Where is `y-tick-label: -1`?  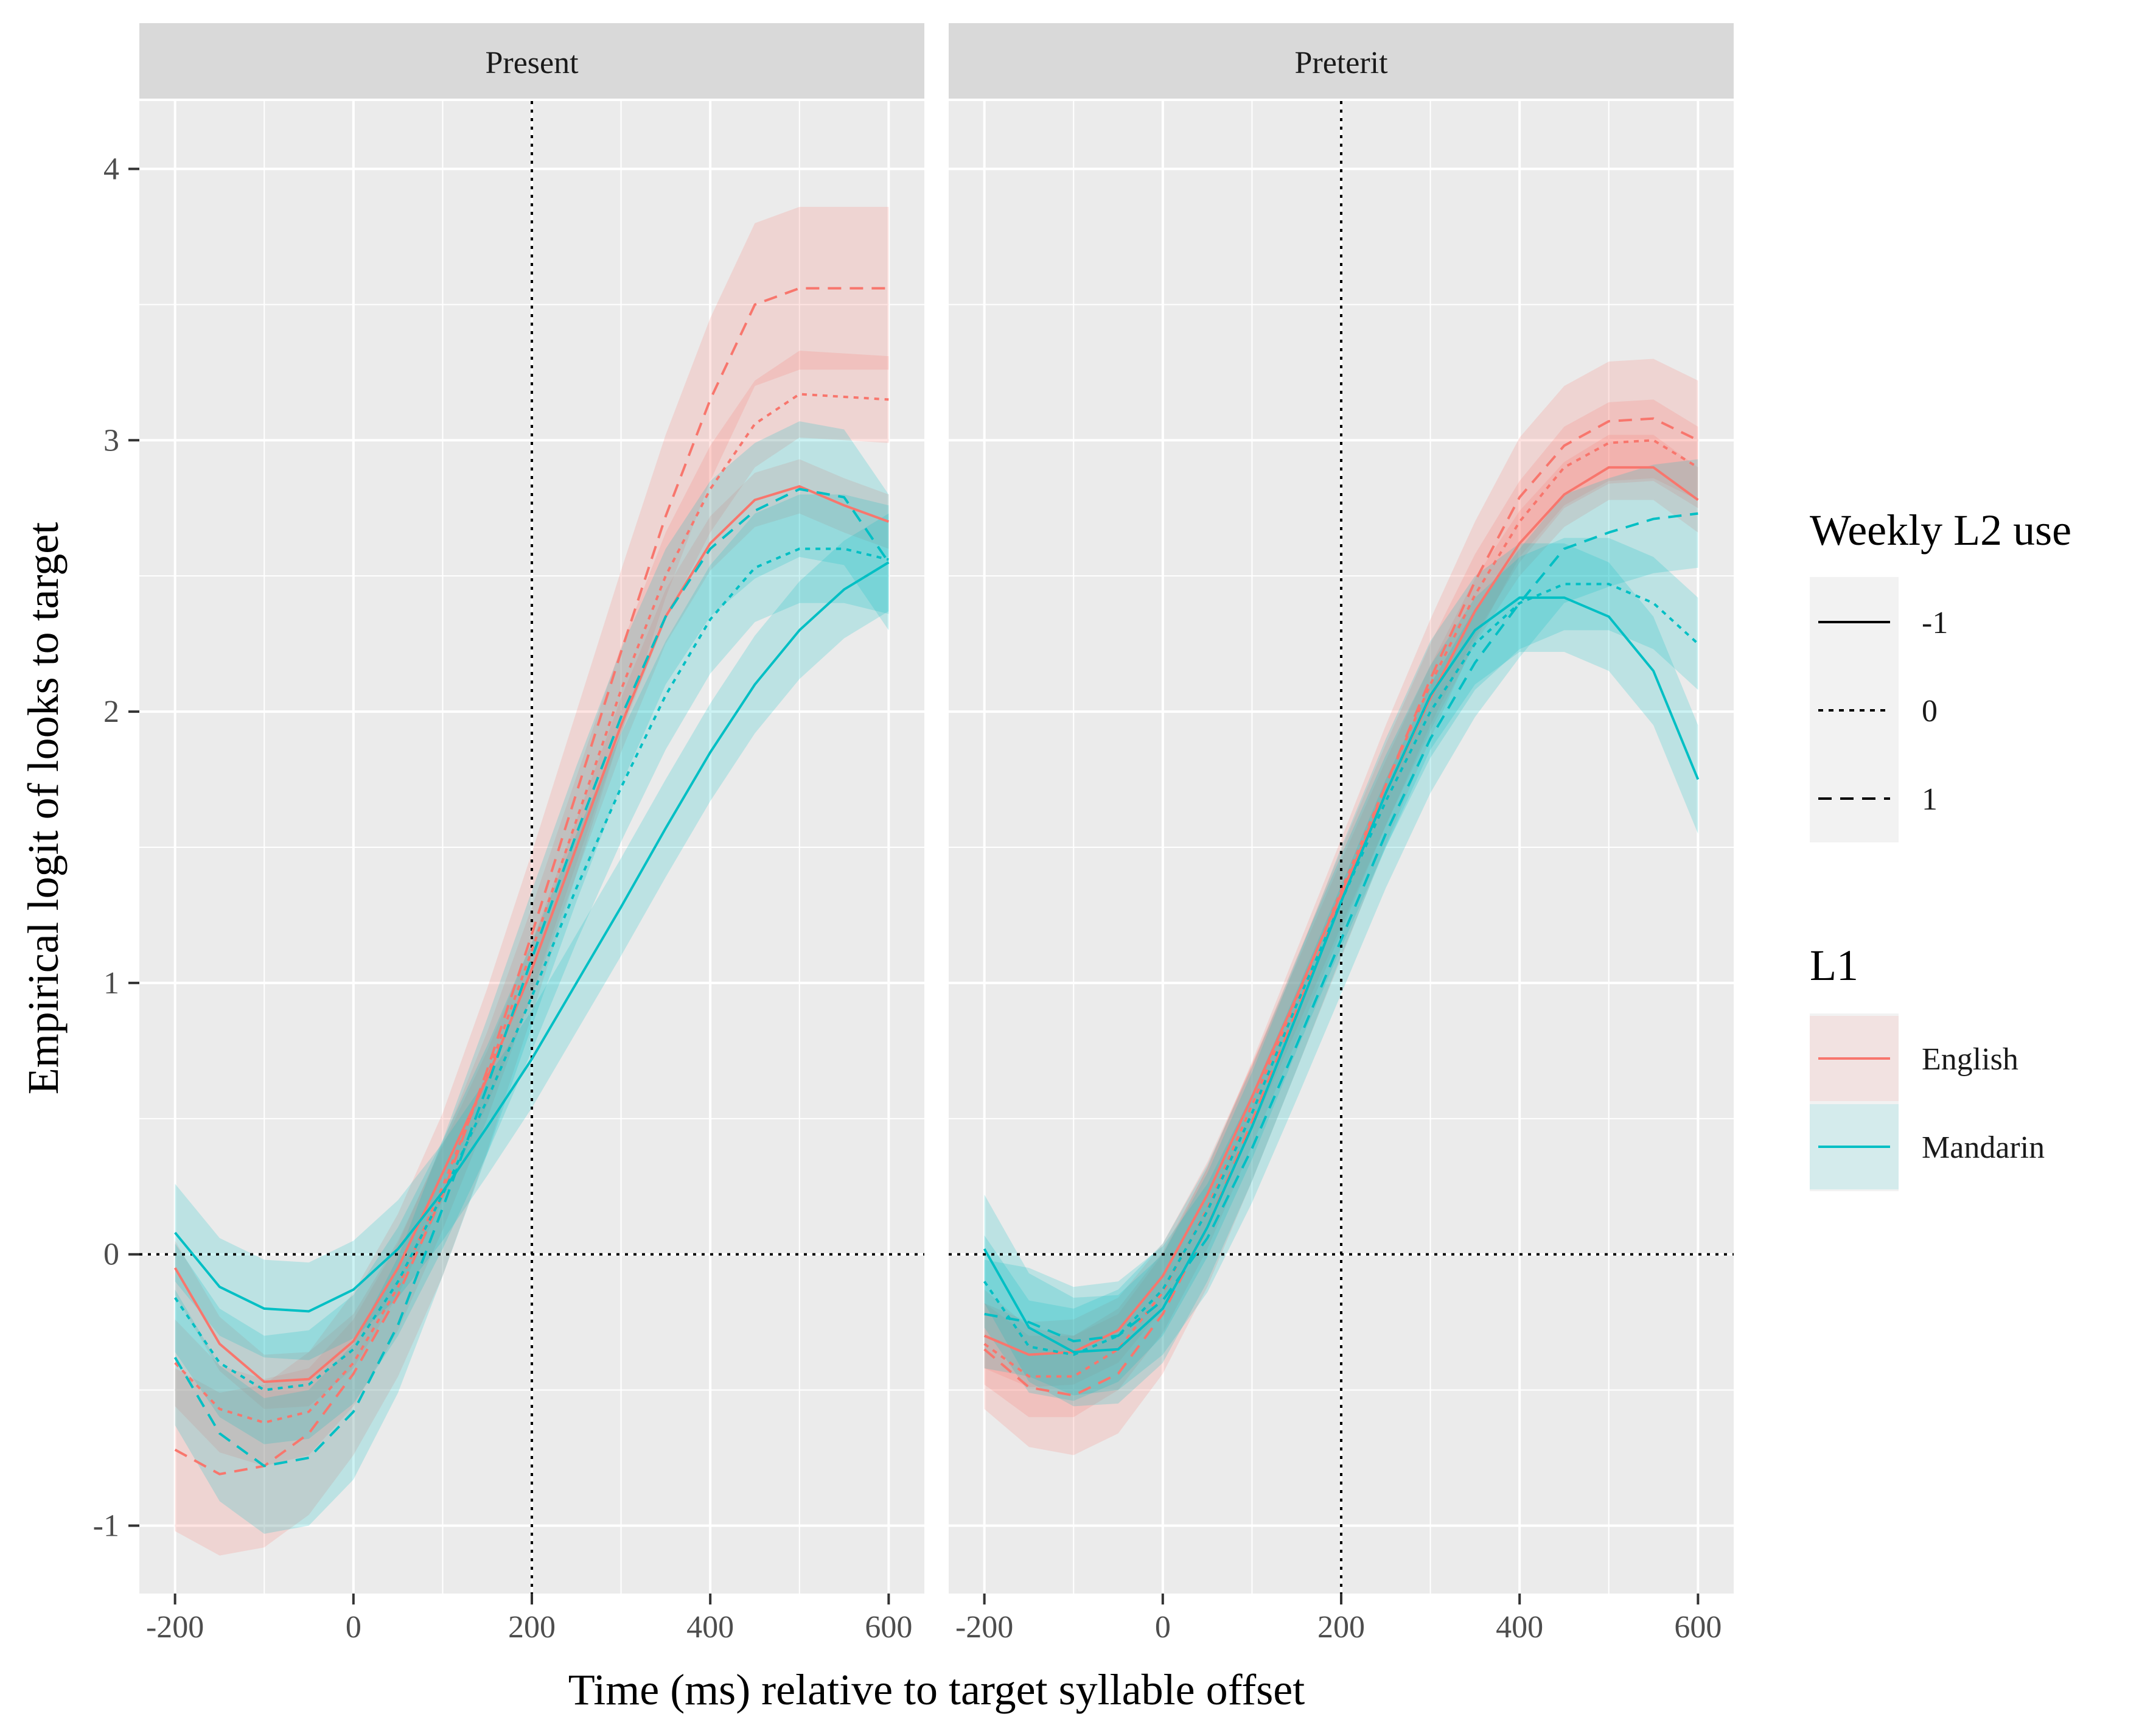 y-tick-label: -1 is located at coordinates (106, 1526).